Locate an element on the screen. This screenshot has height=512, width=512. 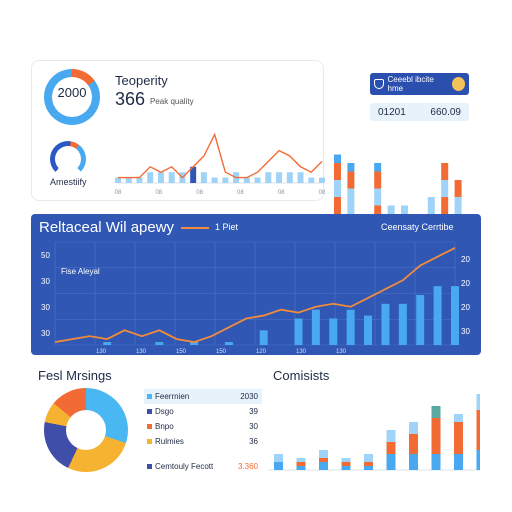
stat-b: 660.09 is located at coordinates (445, 112).